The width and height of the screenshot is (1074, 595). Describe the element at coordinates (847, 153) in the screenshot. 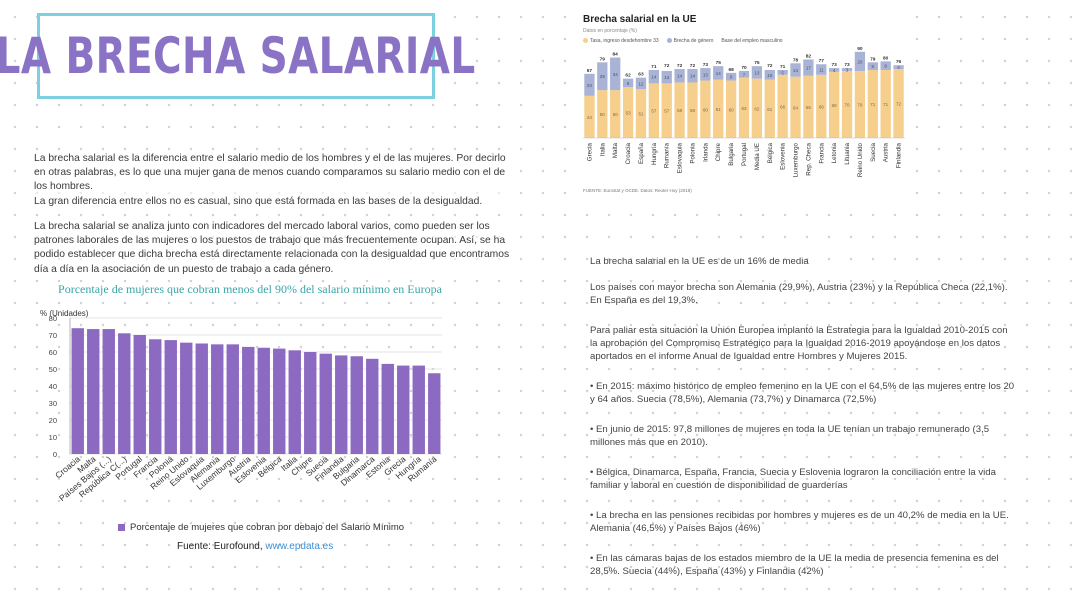

I see `x-tick-label: Lituania` at that location.